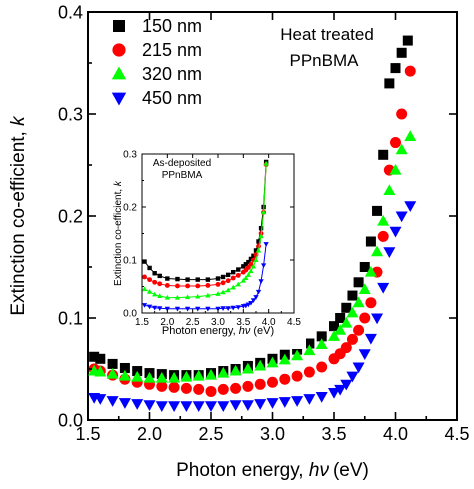 This screenshot has width=474, height=489. What do you see at coordinates (156, 62) in the screenshot?
I see `legend: 150 nm 215 nm 320 nm 450 nm` at bounding box center [156, 62].